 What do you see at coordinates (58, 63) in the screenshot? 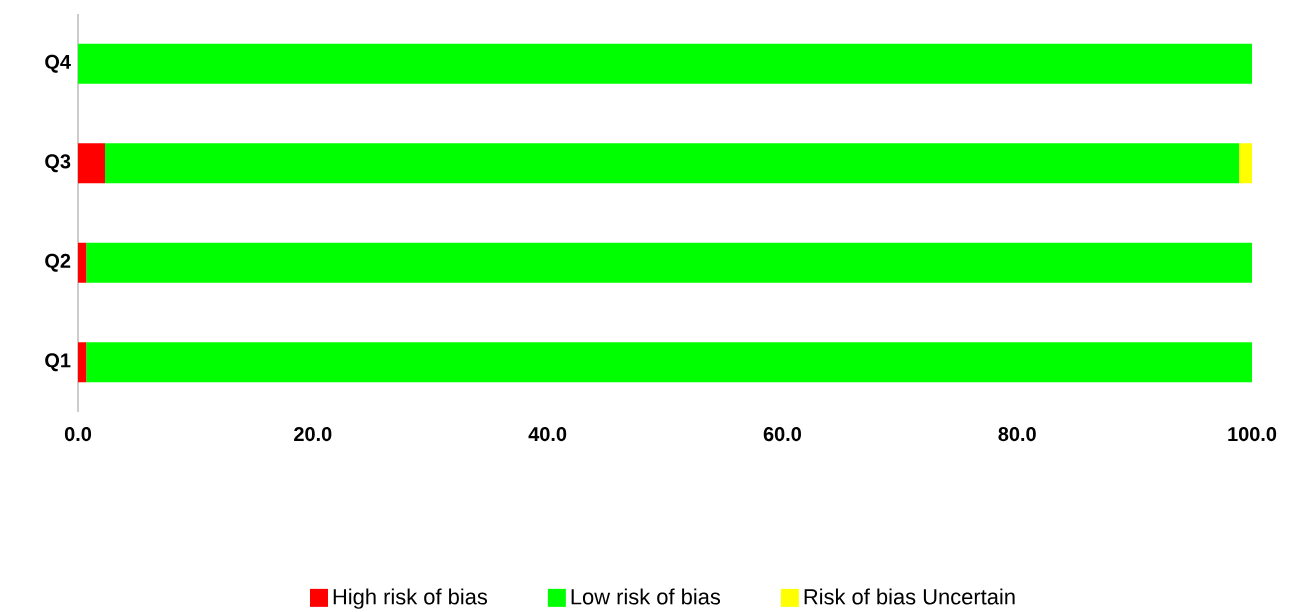
I see `y-tick-label: Q4` at bounding box center [58, 63].